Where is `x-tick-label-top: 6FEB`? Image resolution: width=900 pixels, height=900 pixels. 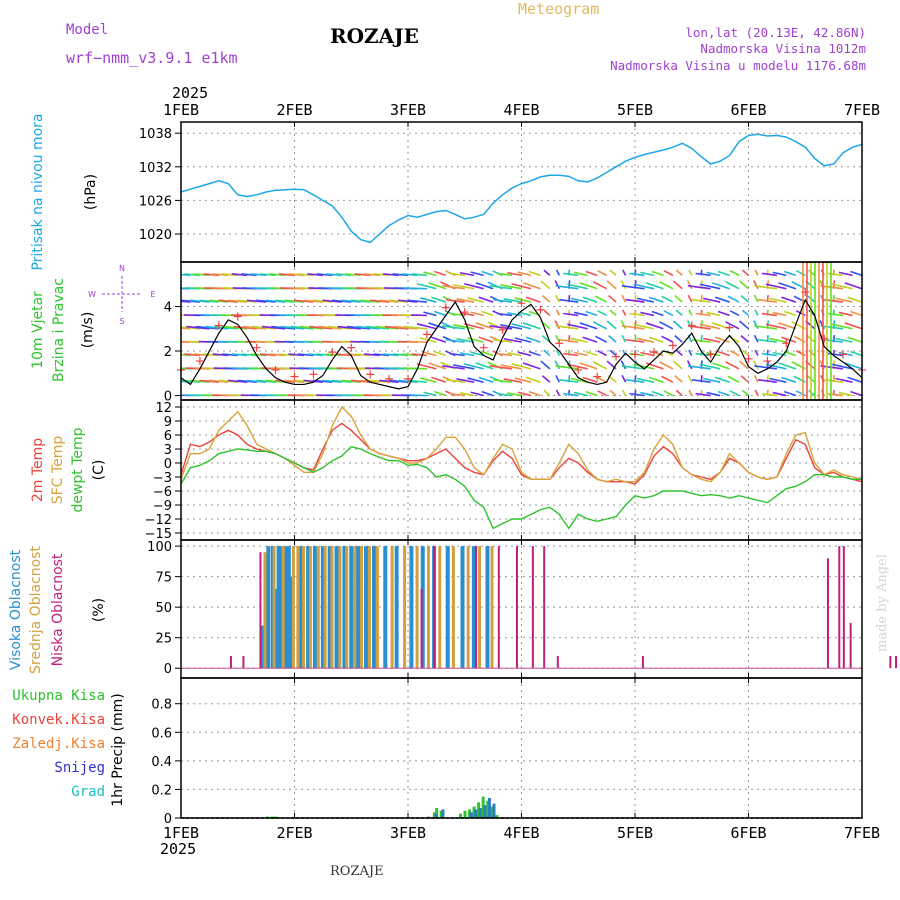
x-tick-label-top: 6FEB is located at coordinates (748, 110).